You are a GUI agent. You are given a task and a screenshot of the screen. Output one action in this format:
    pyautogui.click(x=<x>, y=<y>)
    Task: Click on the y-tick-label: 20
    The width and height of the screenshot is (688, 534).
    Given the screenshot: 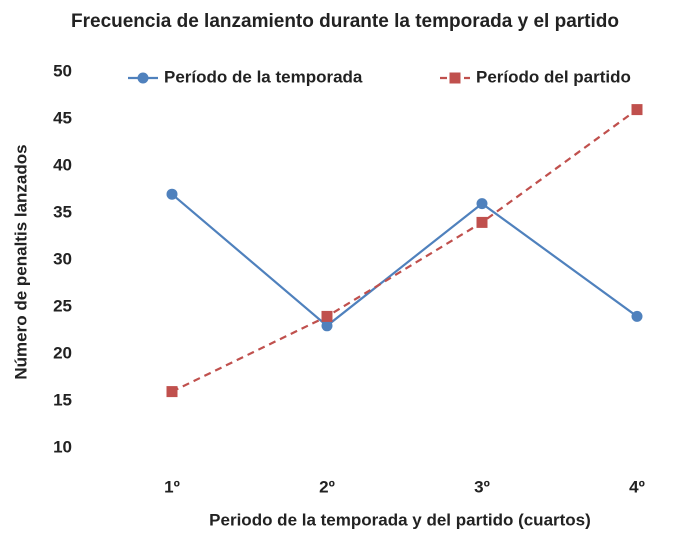 What is the action you would take?
    pyautogui.click(x=62, y=352)
    